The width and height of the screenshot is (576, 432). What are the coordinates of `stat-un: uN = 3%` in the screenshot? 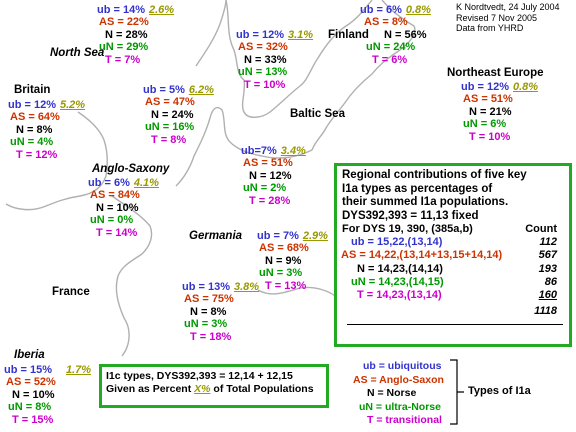 It's located at (206, 324).